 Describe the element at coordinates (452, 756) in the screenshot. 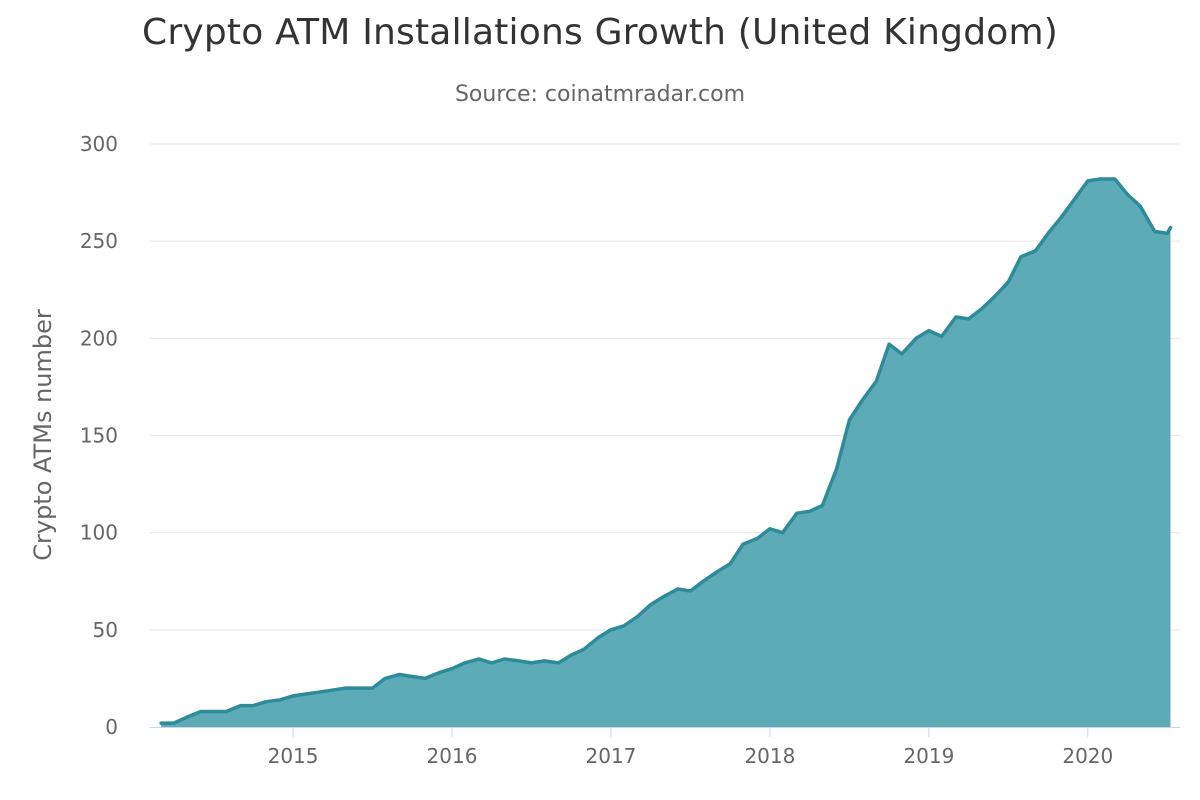

I see `x-tick-label-2016: 2016` at that location.